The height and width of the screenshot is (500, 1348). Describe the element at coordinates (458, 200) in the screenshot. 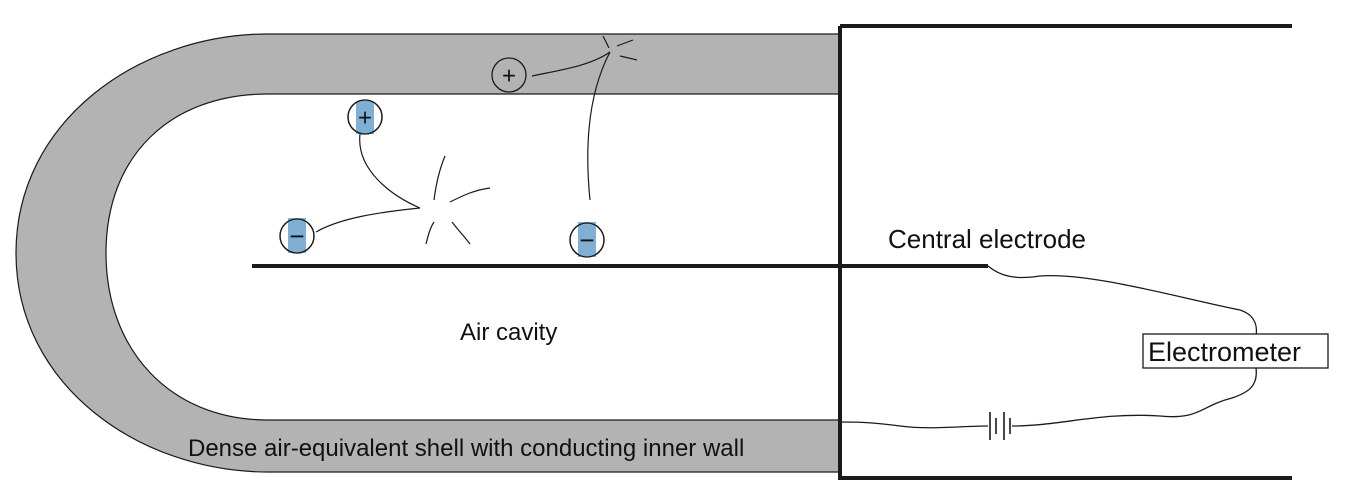

I see `ionization-event-cavity` at that location.